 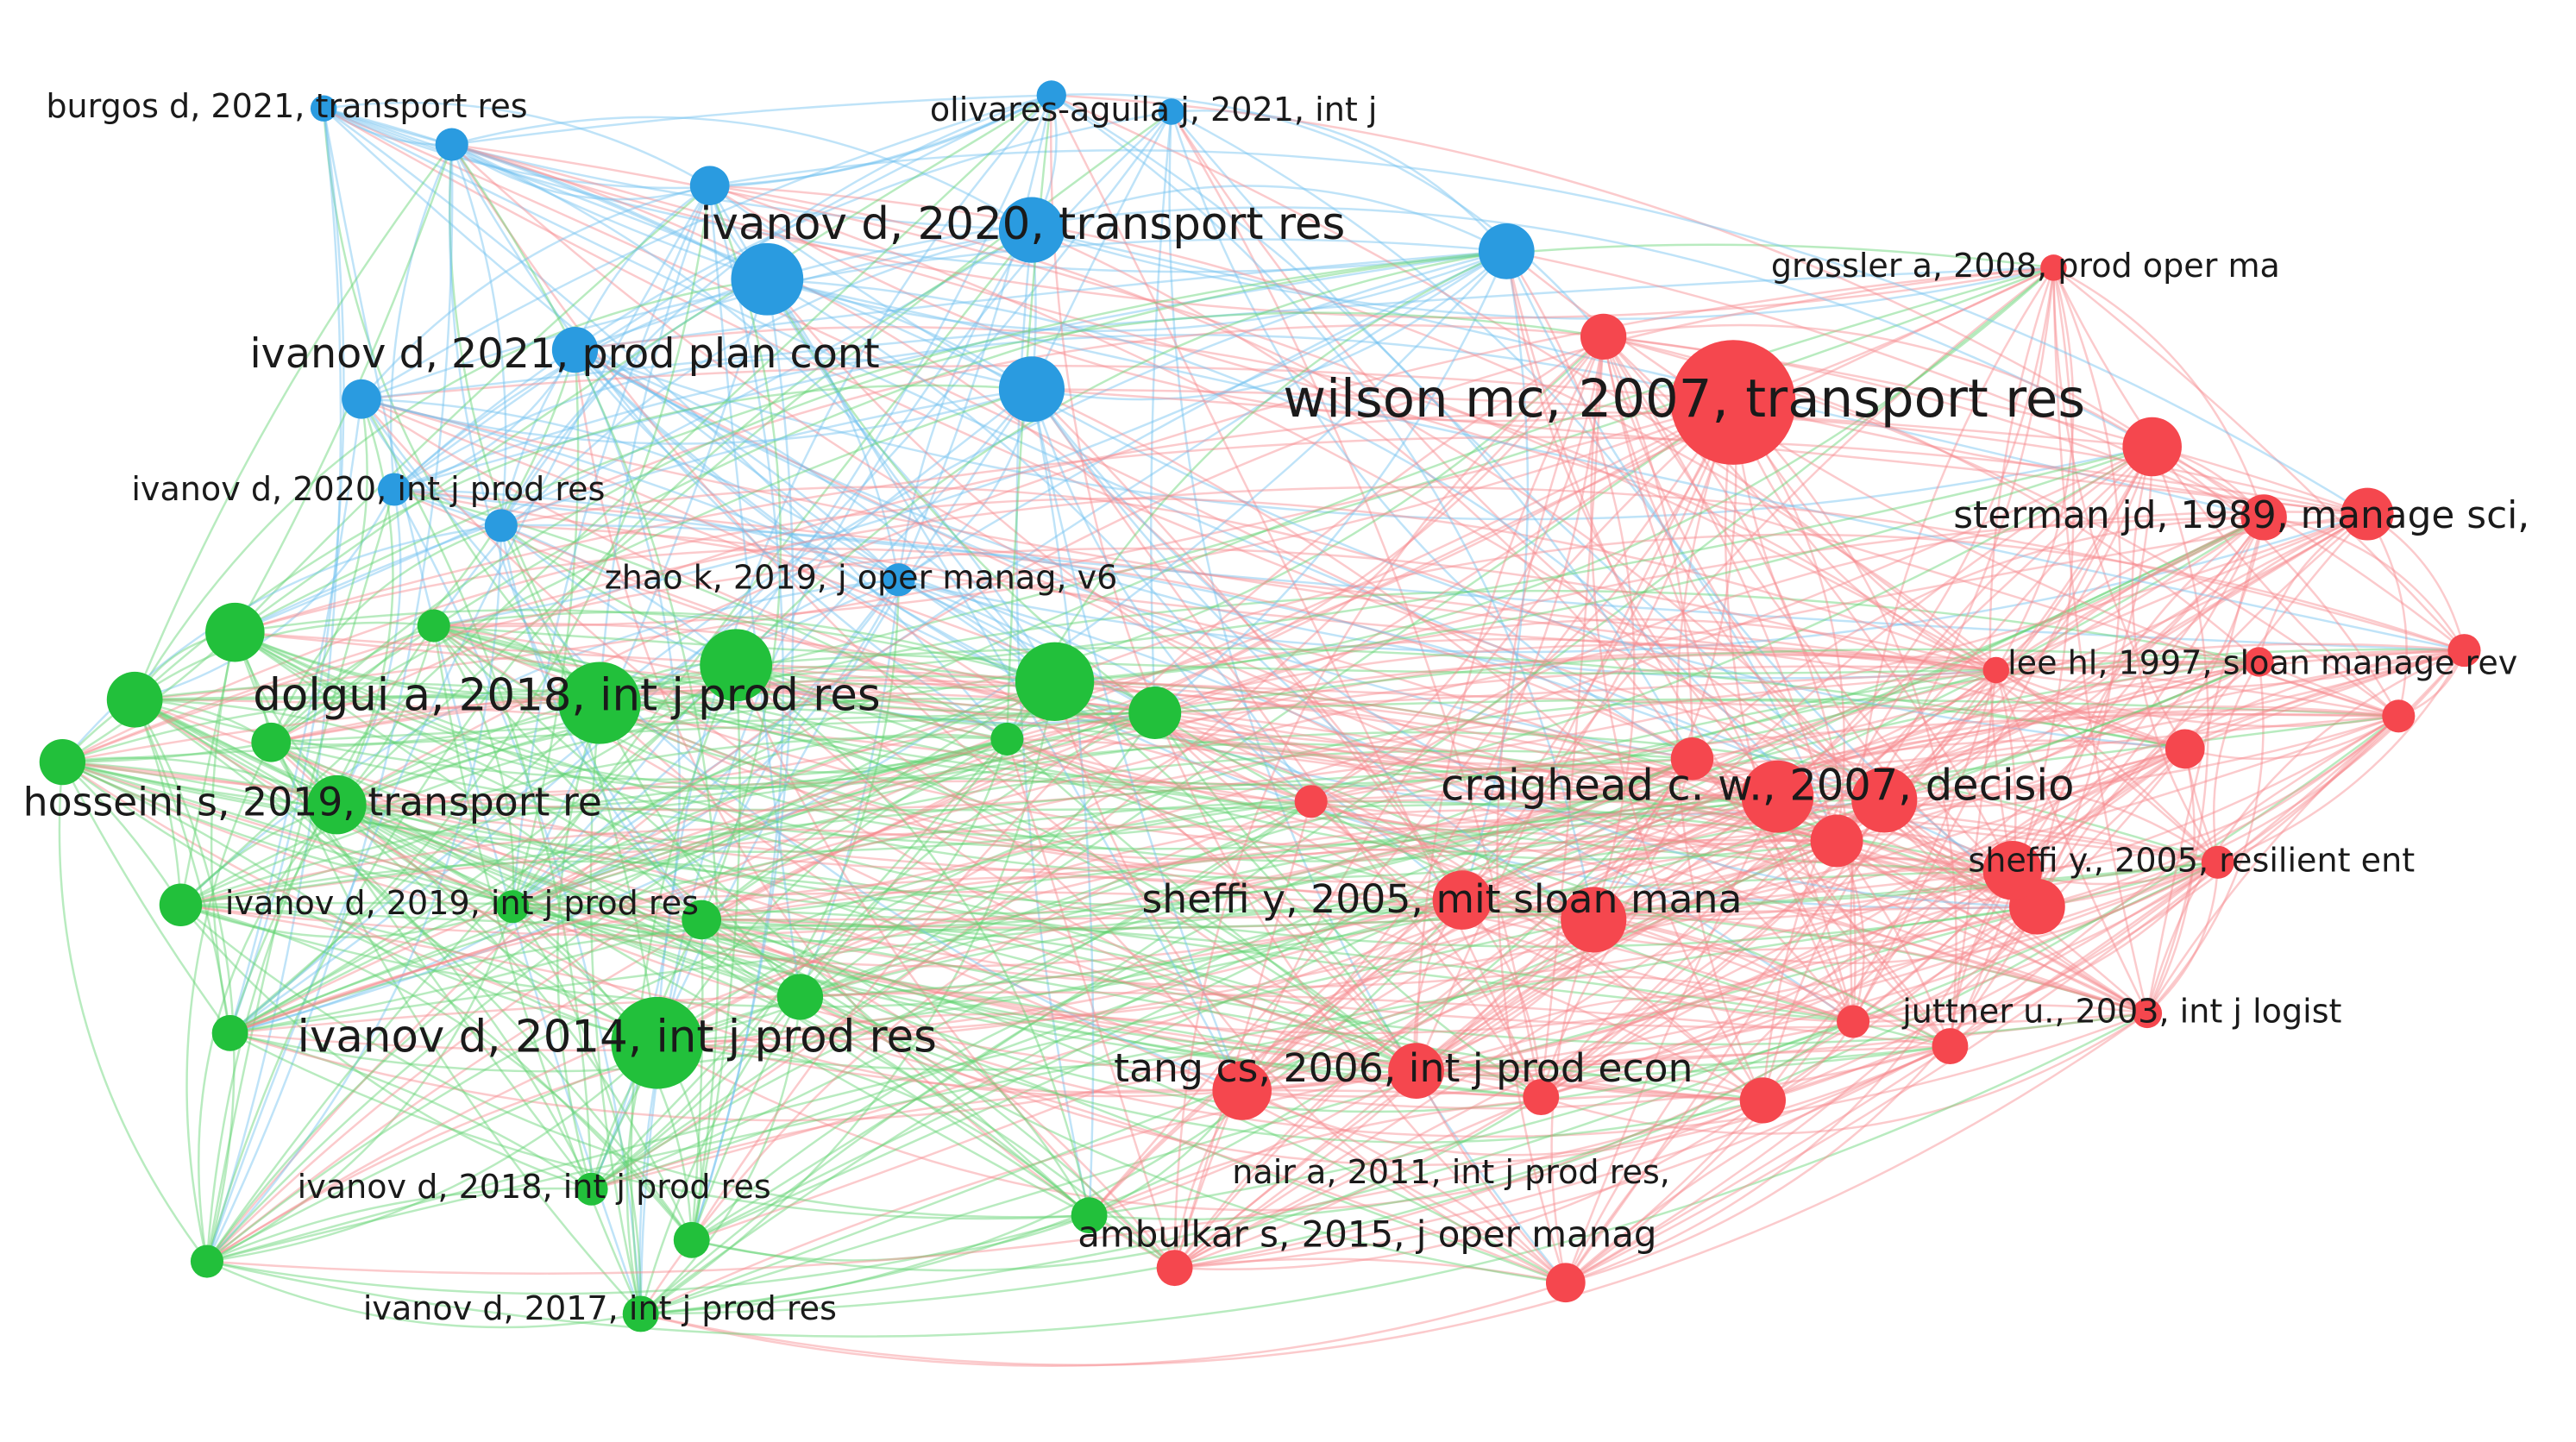 I want to click on node-label: ivanov d, 2017, int j prod res, so click(x=600, y=1308).